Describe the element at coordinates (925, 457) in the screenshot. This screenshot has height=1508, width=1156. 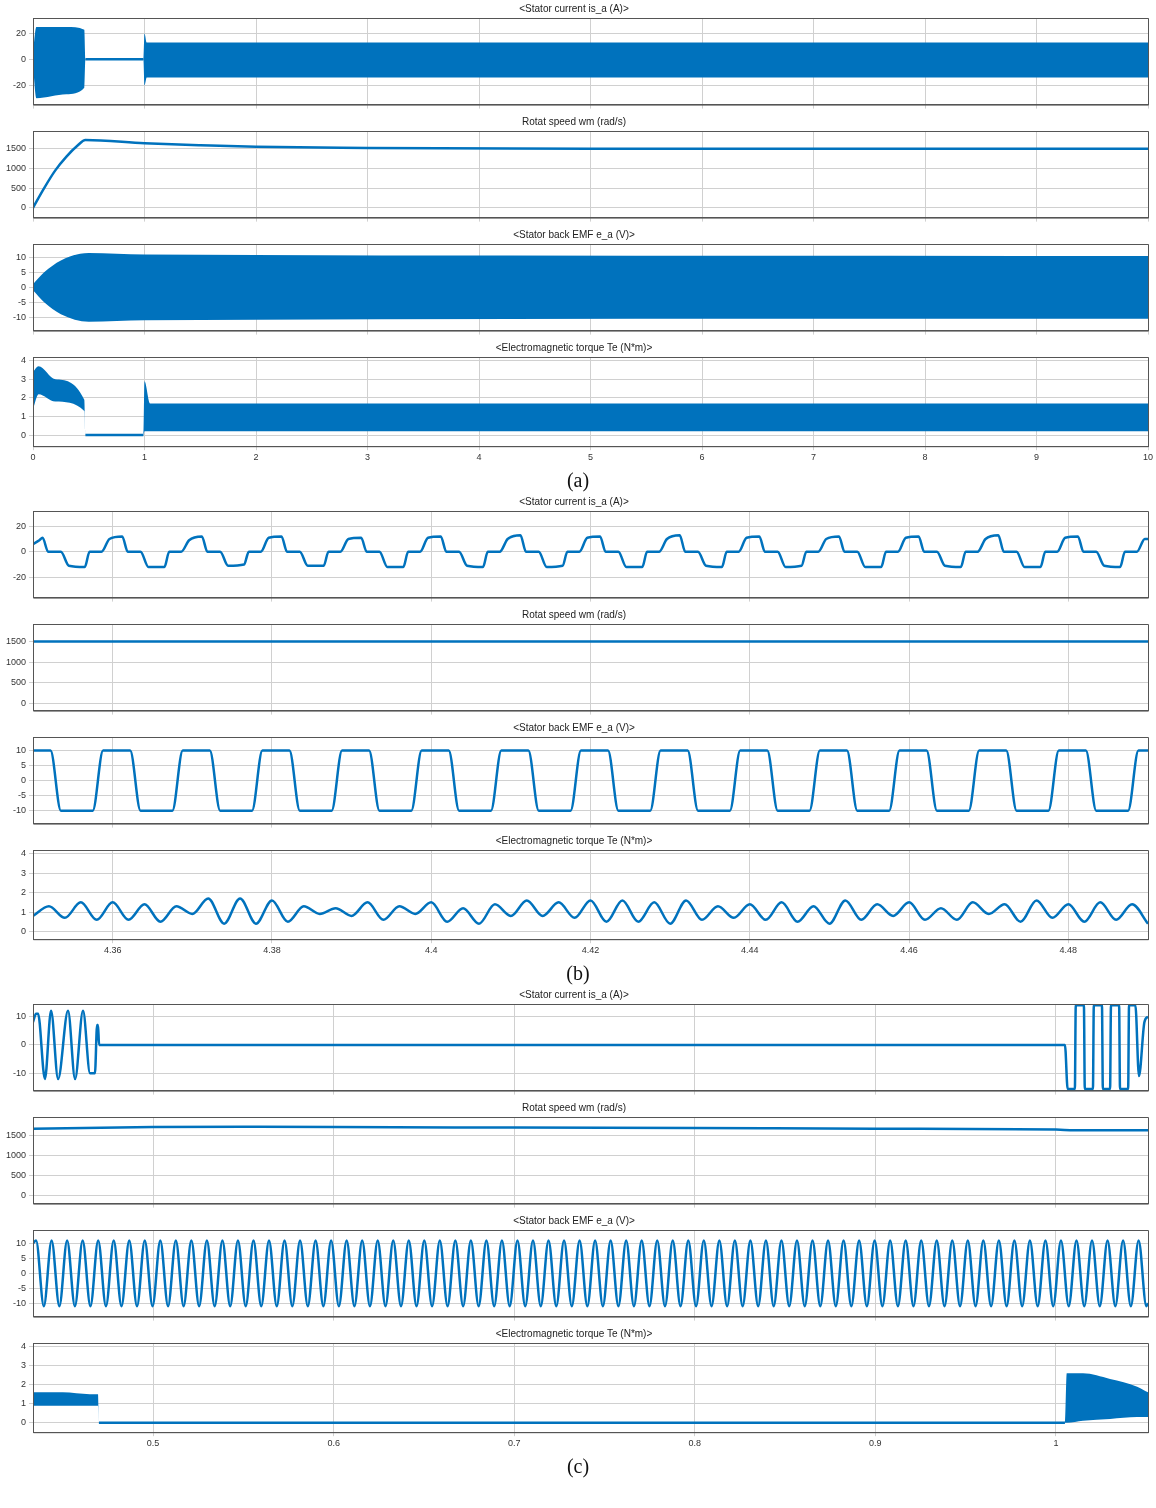
I see `x-tick-label: 8` at that location.